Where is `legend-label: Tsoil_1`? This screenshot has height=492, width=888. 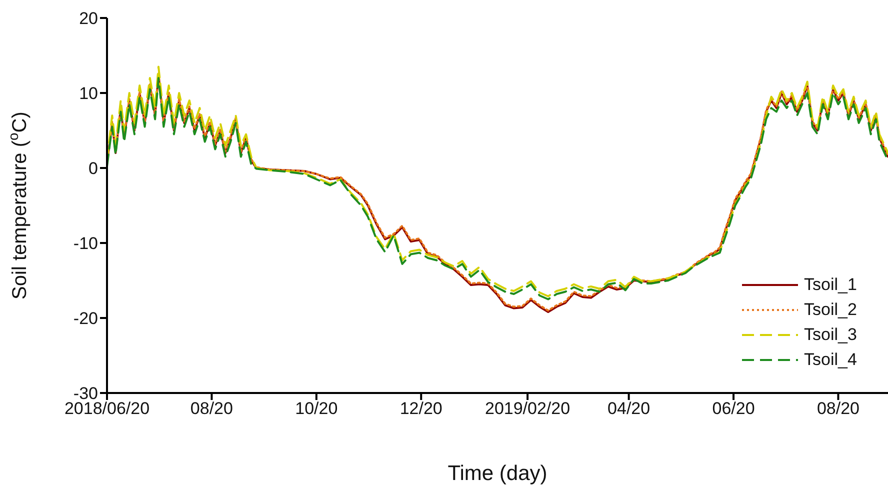 legend-label: Tsoil_1 is located at coordinates (830, 284).